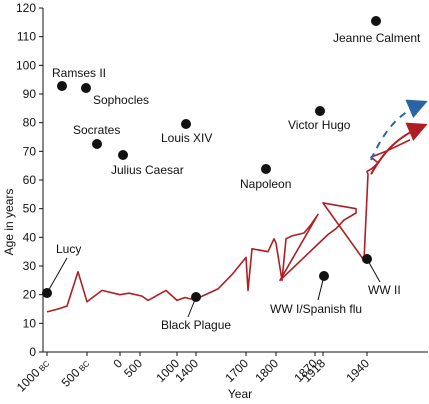 This screenshot has width=429, height=404. I want to click on marker-ww-i-spanish-flu, so click(324, 276).